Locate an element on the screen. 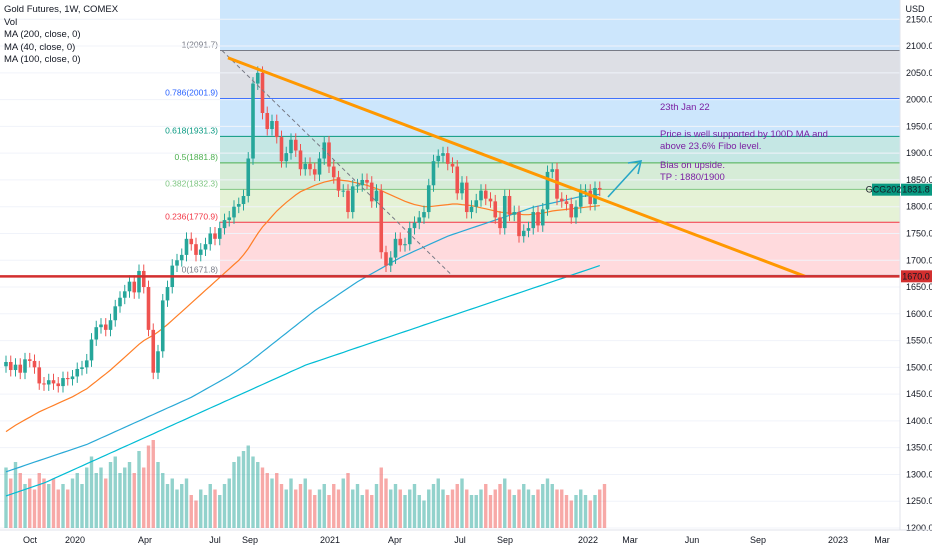 The height and width of the screenshot is (550, 932). annotation-date: 23th Jan 22 is located at coordinates (685, 107).